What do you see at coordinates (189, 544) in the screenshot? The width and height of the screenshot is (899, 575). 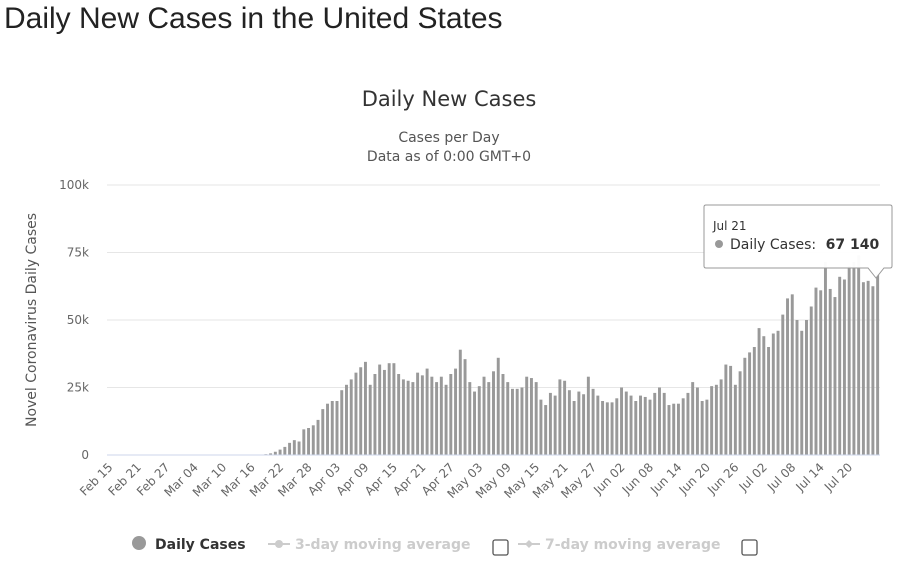 I see `legend-item-daily-cases: Daily Cases` at bounding box center [189, 544].